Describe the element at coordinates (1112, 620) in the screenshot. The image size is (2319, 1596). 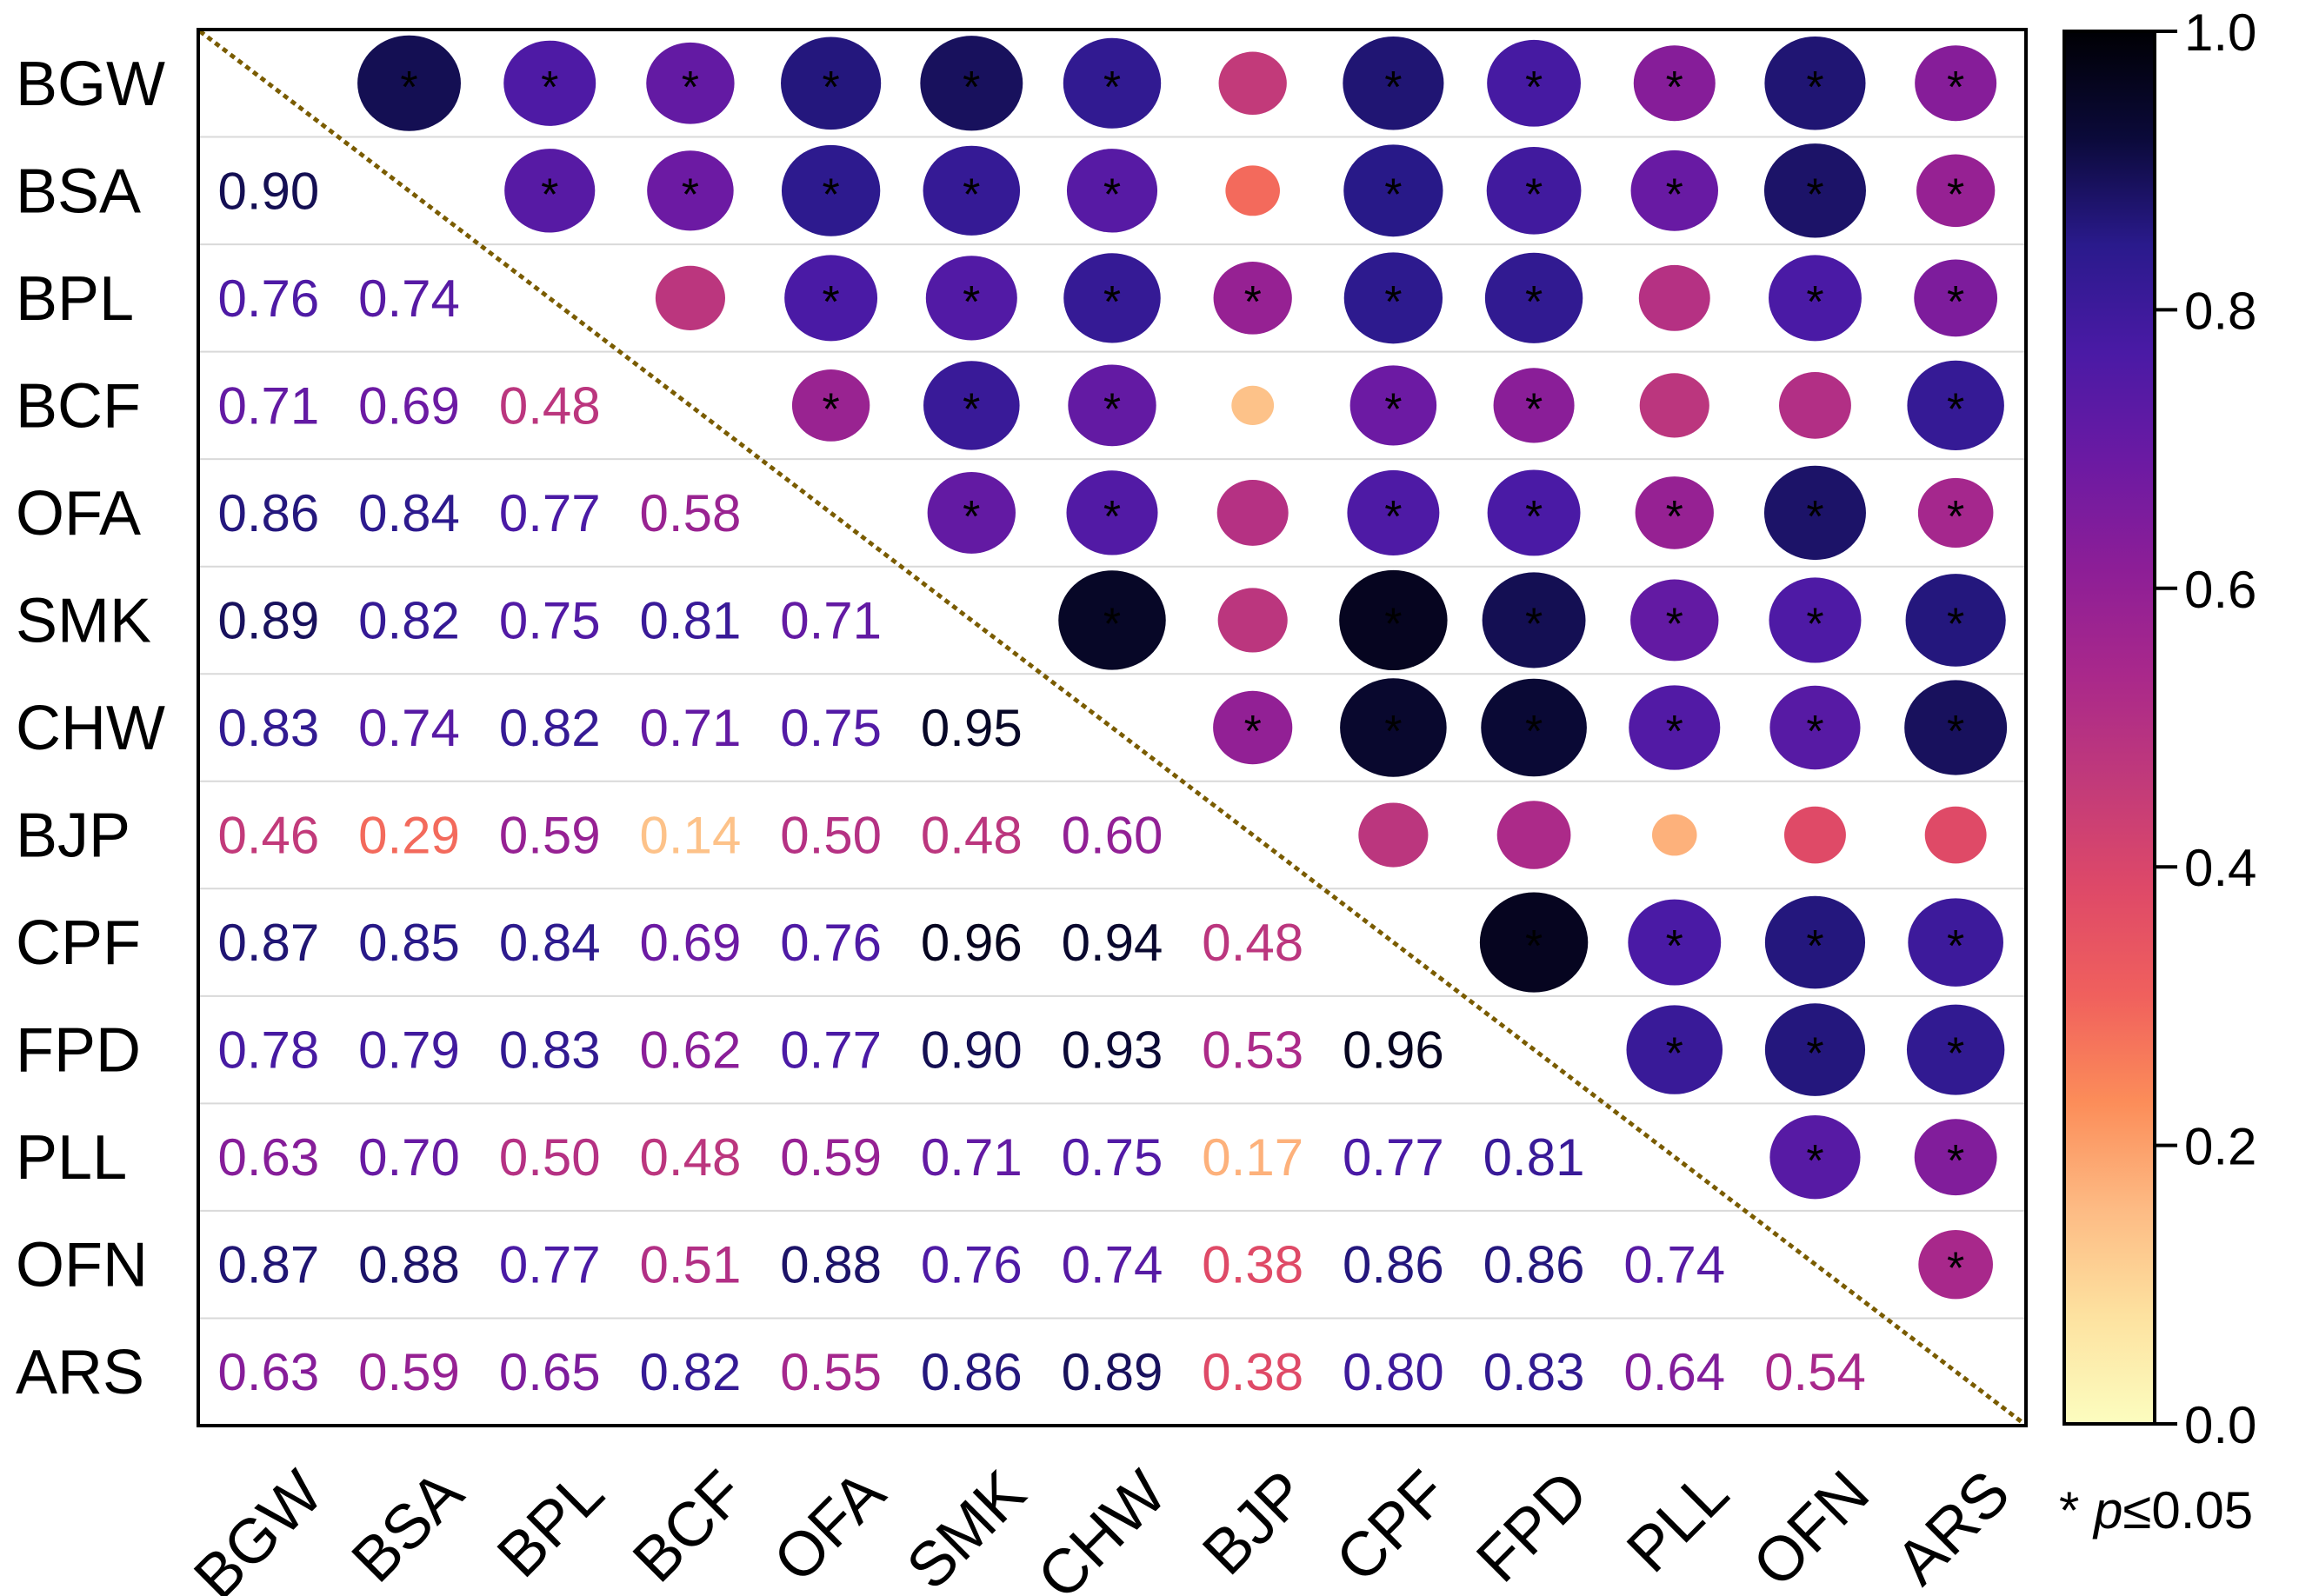
I see `circle-SMK-CHW` at that location.